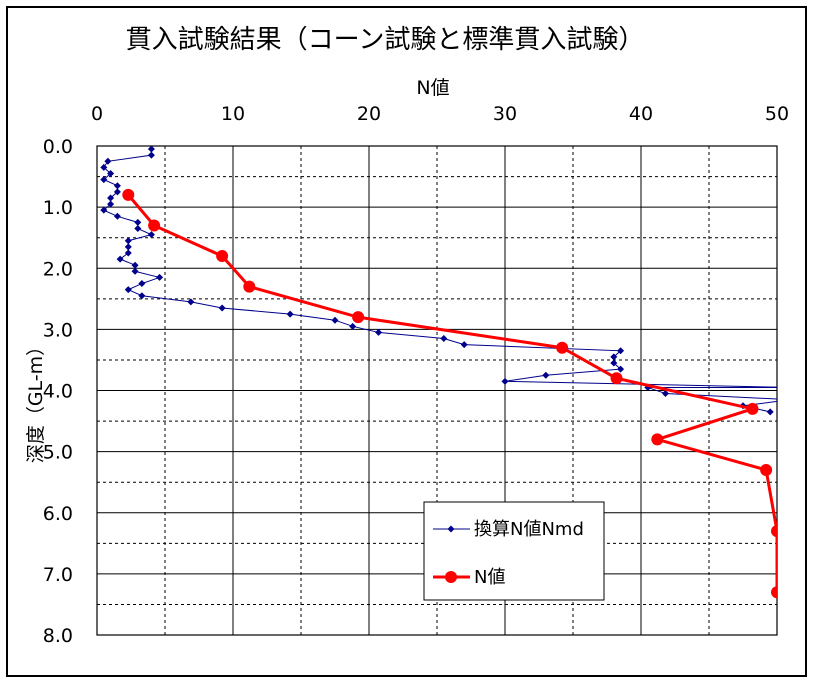 The width and height of the screenshot is (816, 686). I want to click on y-tick-label: 8.0, so click(58, 636).